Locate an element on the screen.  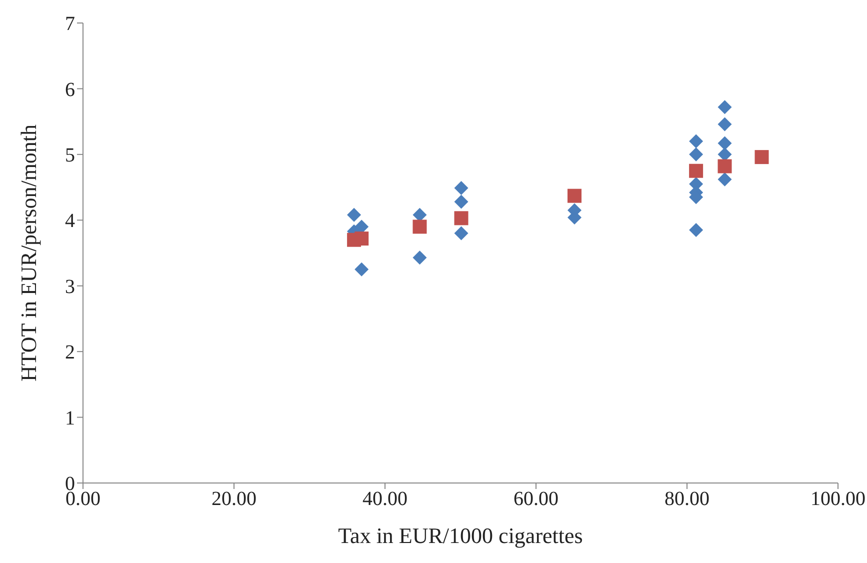
y-tick-label: 4 is located at coordinates (70, 221).